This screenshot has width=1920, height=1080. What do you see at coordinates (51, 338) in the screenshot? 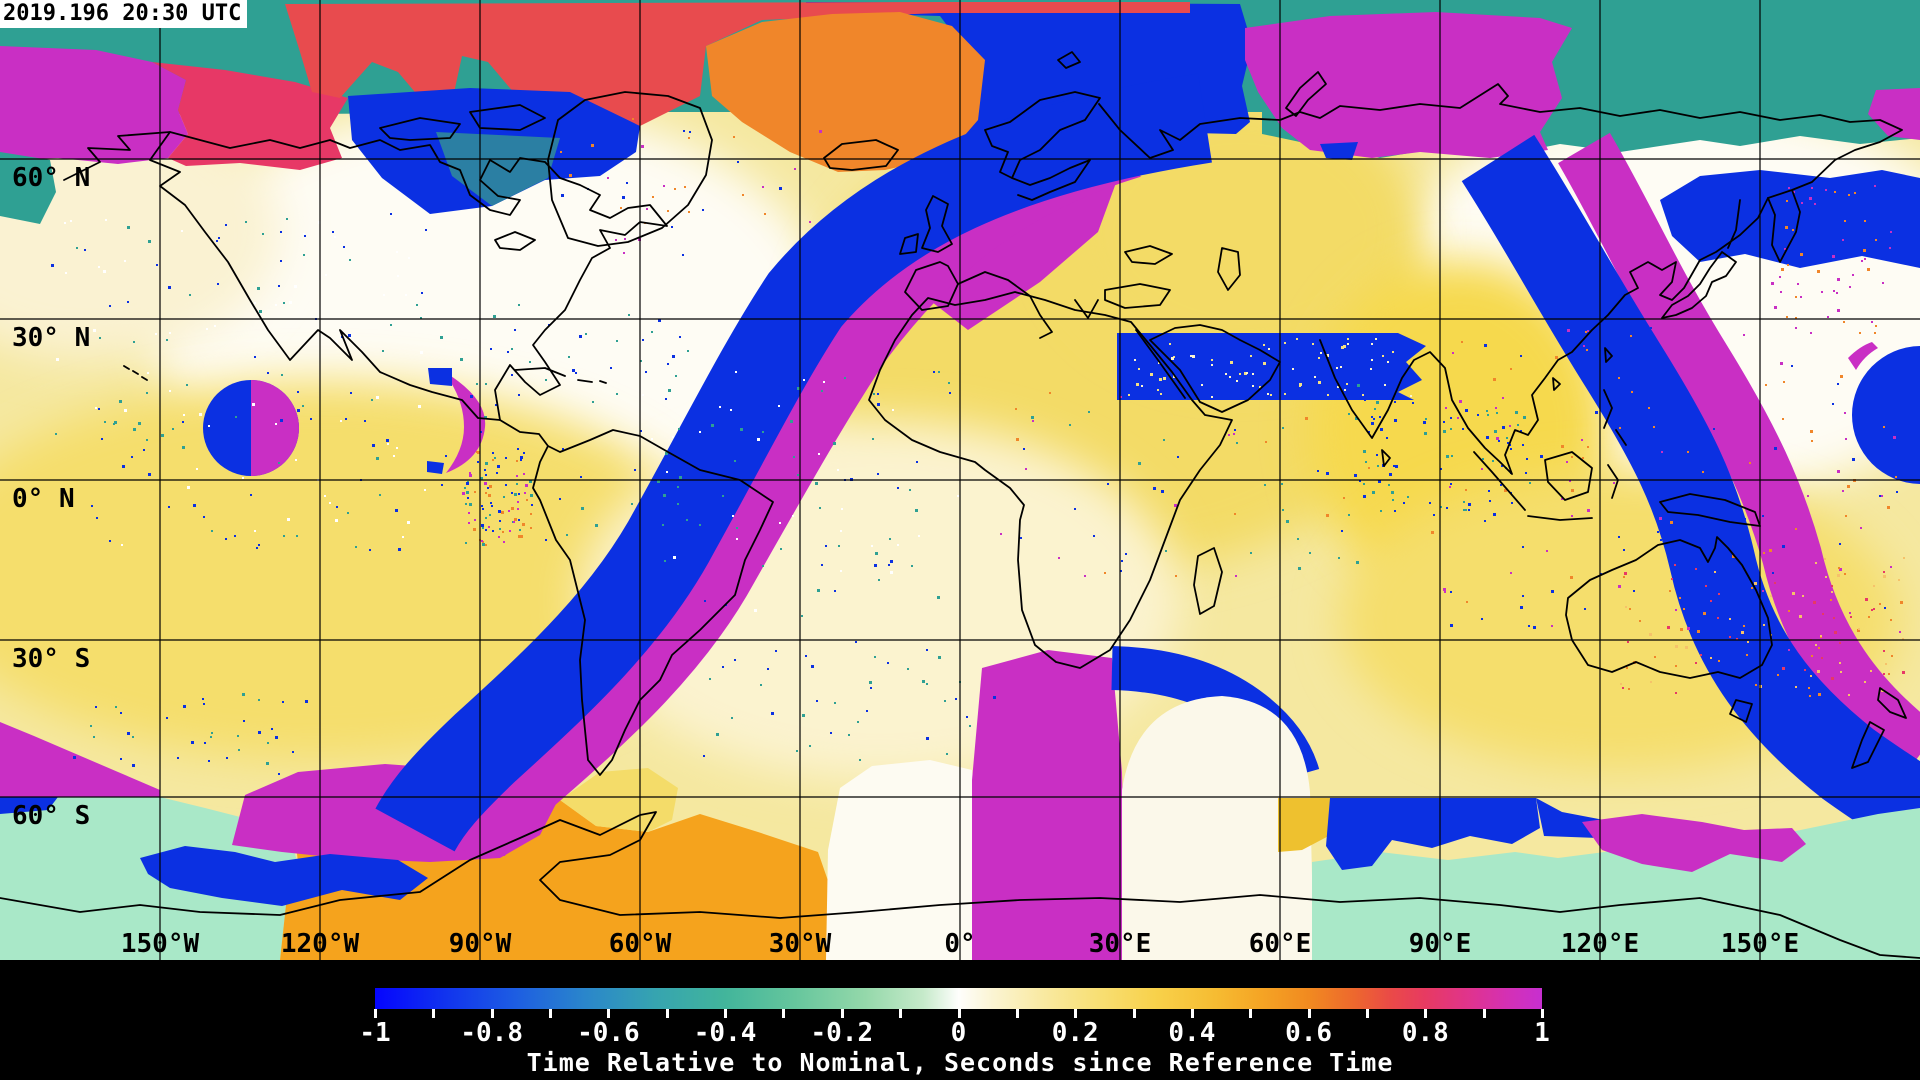
I see `latitude-label: 30° N` at bounding box center [51, 338].